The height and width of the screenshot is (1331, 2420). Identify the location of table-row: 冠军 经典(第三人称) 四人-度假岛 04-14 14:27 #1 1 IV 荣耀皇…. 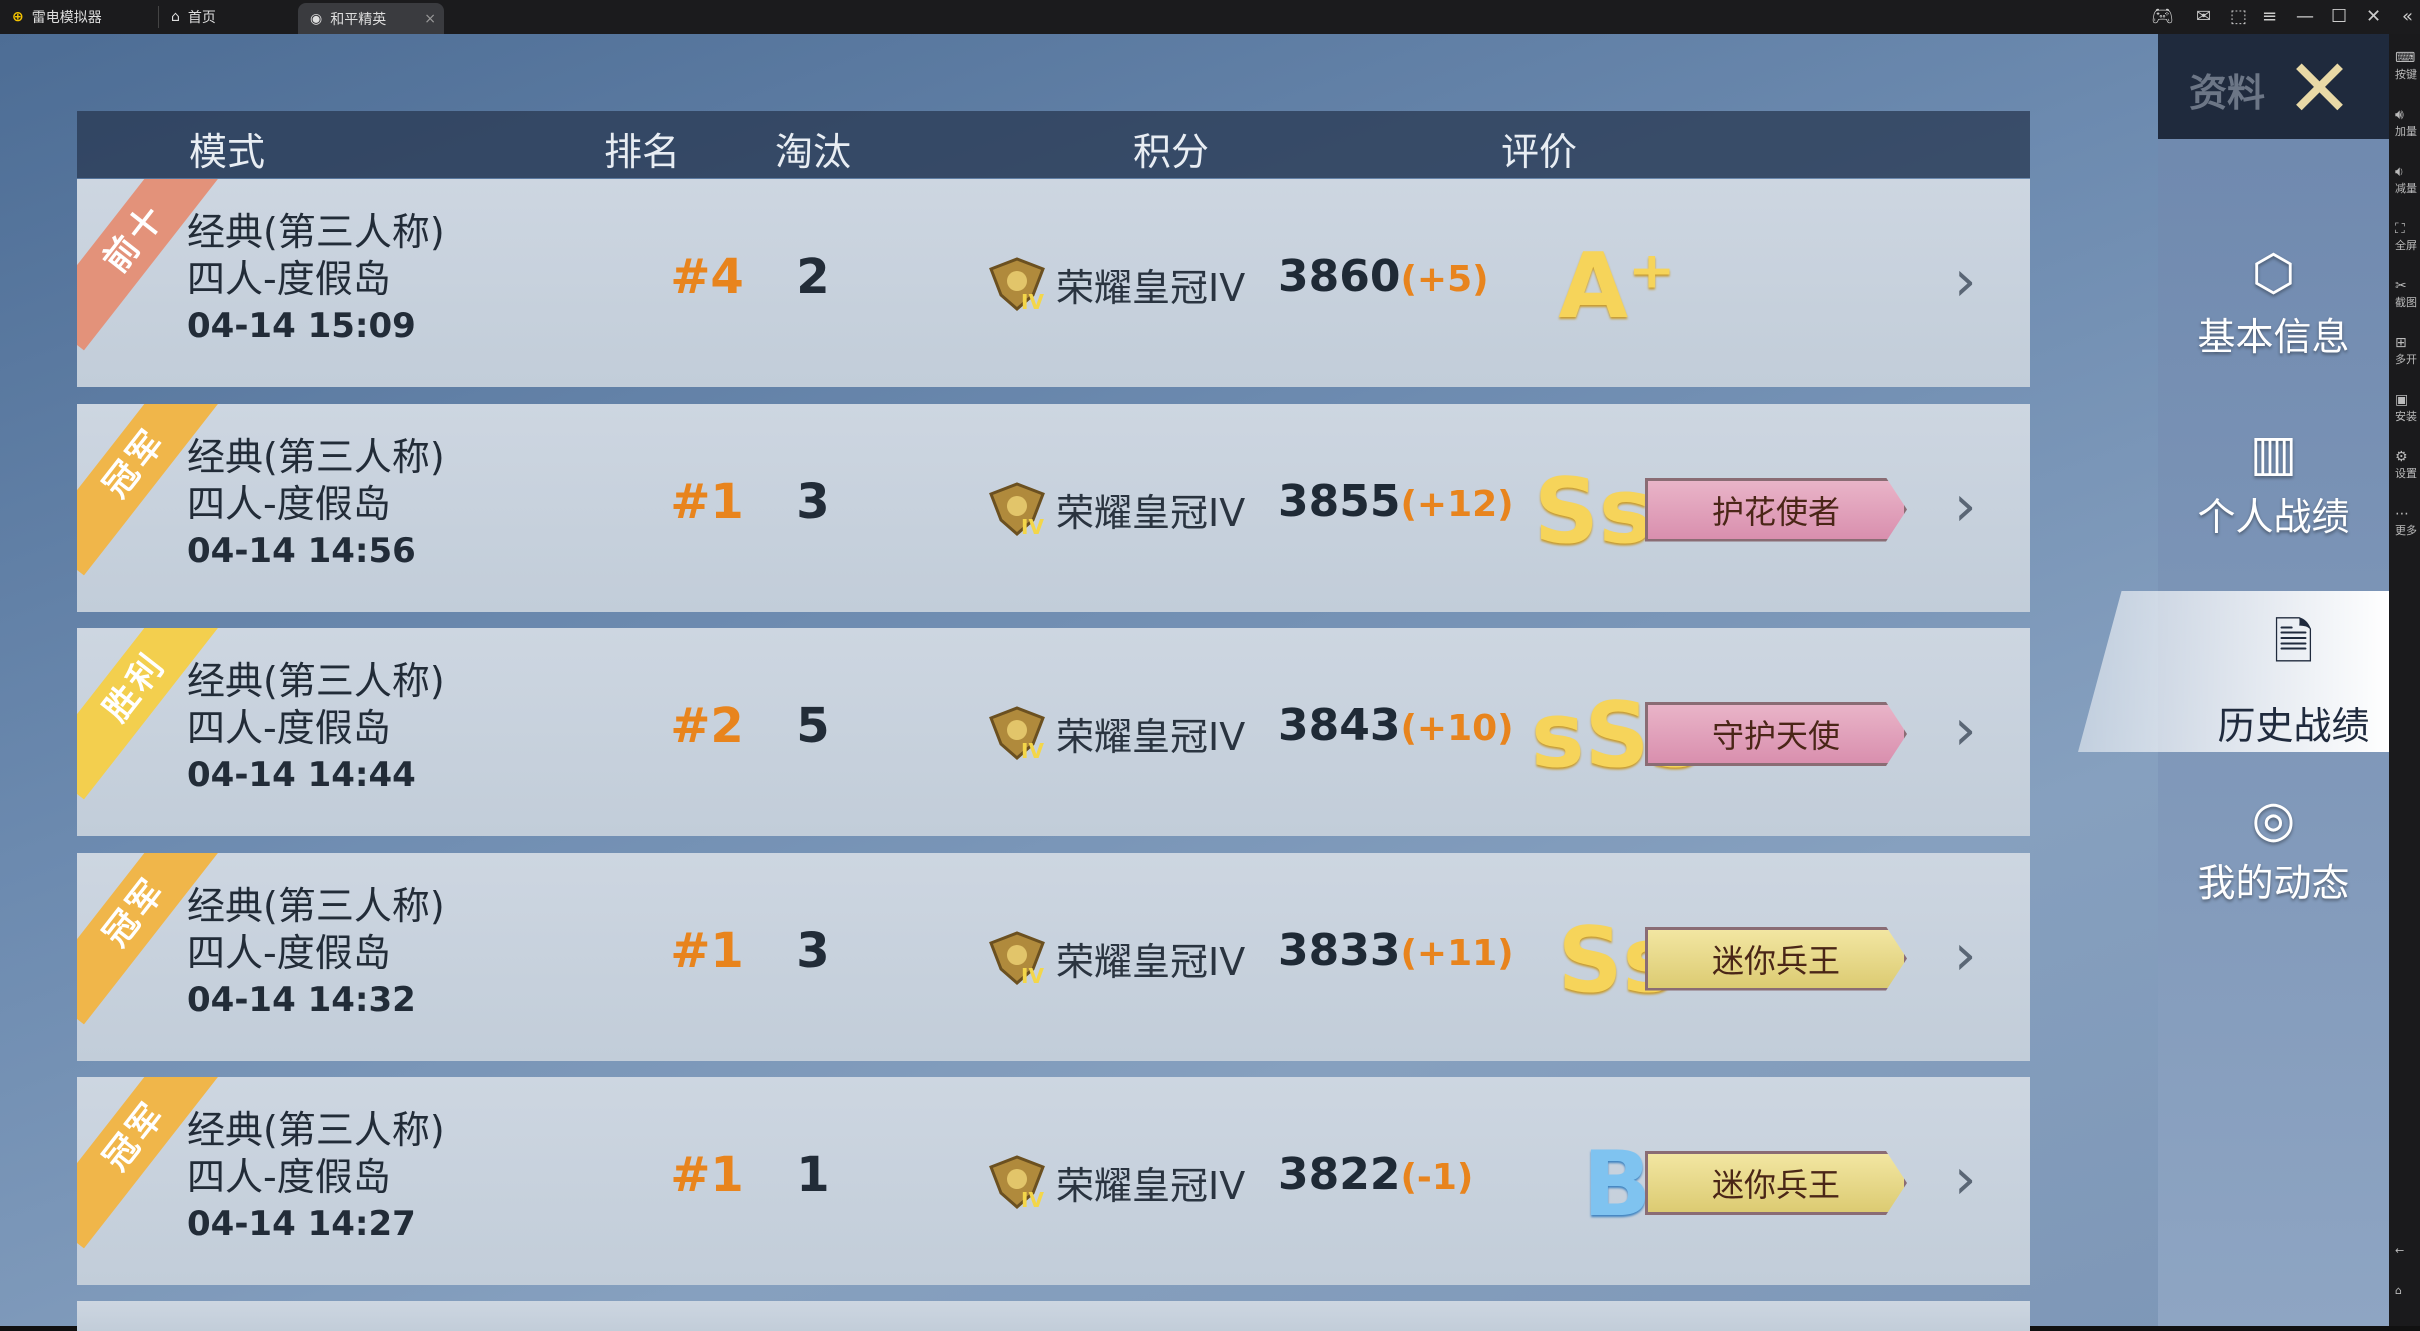
(1053, 1181).